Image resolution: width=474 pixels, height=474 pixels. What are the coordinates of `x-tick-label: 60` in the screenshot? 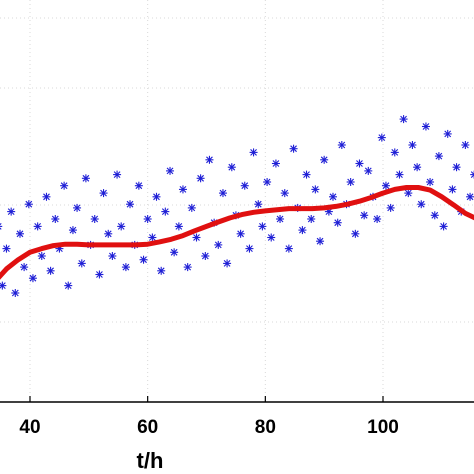 It's located at (147, 427).